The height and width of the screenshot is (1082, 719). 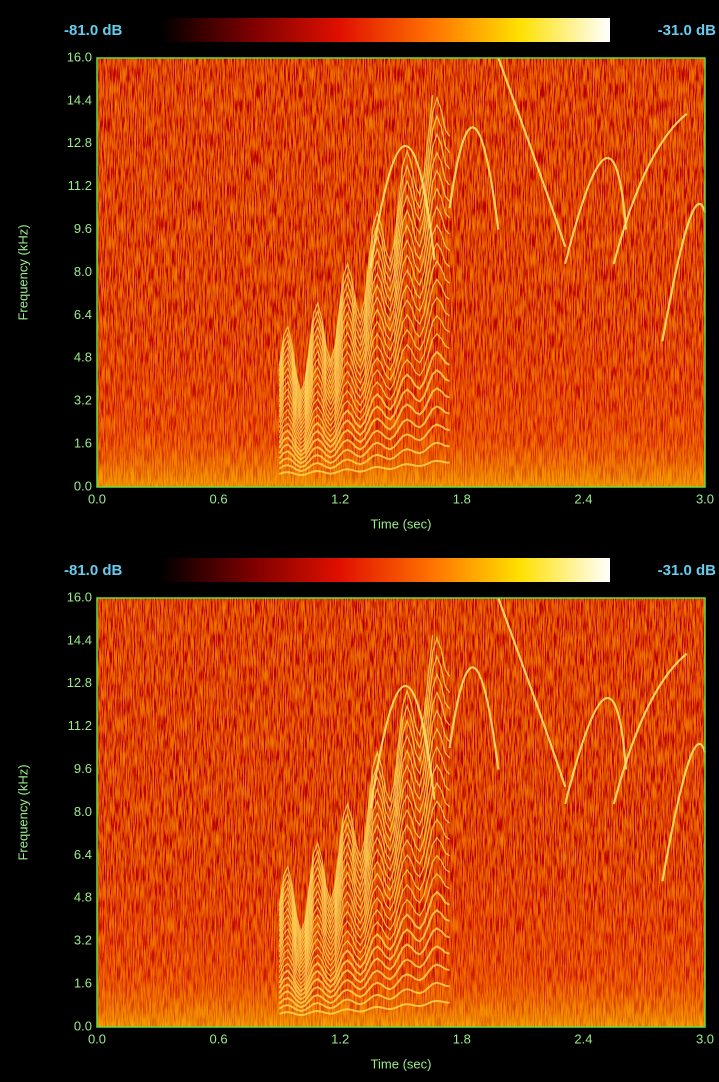 I want to click on y-tick-label: 3.2, so click(x=83, y=400).